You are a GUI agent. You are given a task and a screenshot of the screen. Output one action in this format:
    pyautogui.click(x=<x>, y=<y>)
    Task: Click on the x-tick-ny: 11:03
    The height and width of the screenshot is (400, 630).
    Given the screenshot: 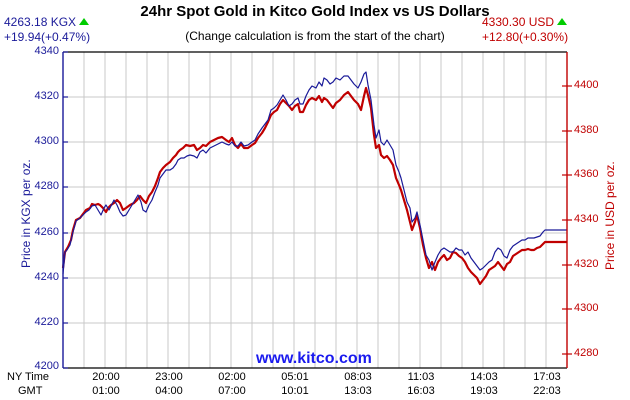 What is the action you would take?
    pyautogui.click(x=421, y=377)
    